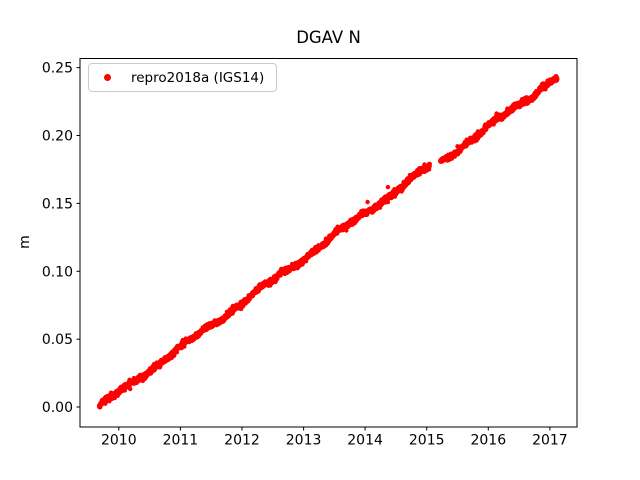 The height and width of the screenshot is (480, 640). What do you see at coordinates (328, 37) in the screenshot?
I see `chart-title: DGAV N` at bounding box center [328, 37].